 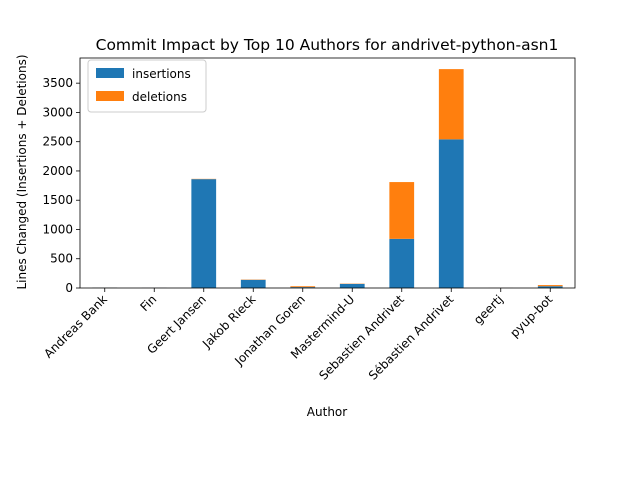 What do you see at coordinates (161, 74) in the screenshot?
I see `legend-label-insertions: insertions` at bounding box center [161, 74].